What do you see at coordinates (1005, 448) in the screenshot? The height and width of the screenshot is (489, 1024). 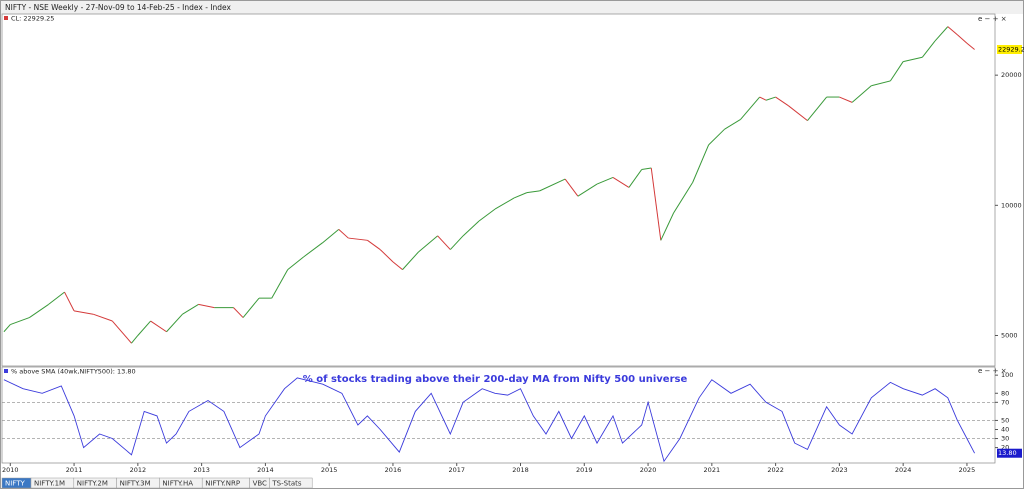 I see `y-tick-label: 20` at bounding box center [1005, 448].